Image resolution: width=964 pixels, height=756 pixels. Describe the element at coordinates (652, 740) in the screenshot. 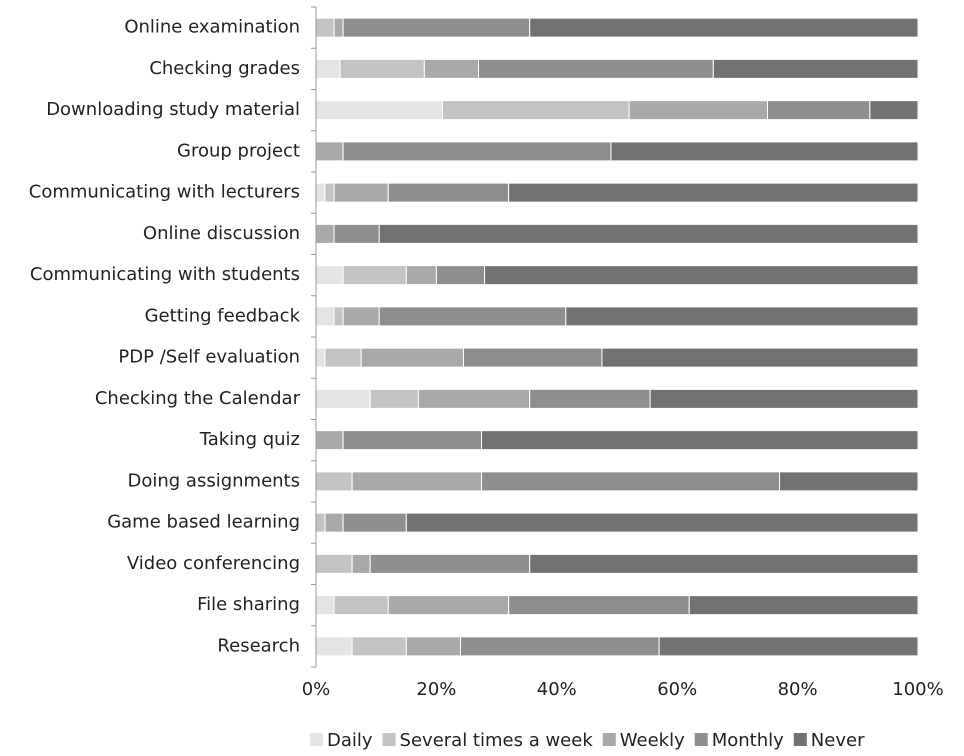

I see `legend-label: Weekly` at that location.